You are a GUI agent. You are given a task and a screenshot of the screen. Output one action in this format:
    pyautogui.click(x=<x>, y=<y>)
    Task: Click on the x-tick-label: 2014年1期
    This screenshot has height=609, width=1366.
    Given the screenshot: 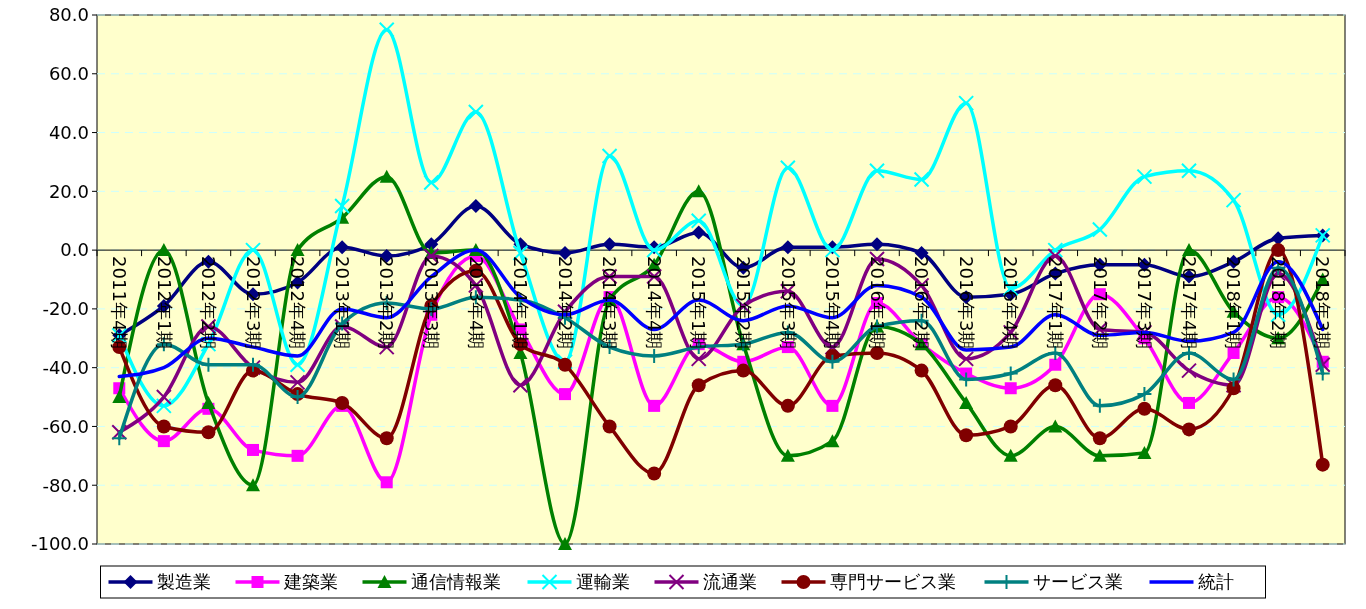 What is the action you would take?
    pyautogui.click(x=521, y=303)
    